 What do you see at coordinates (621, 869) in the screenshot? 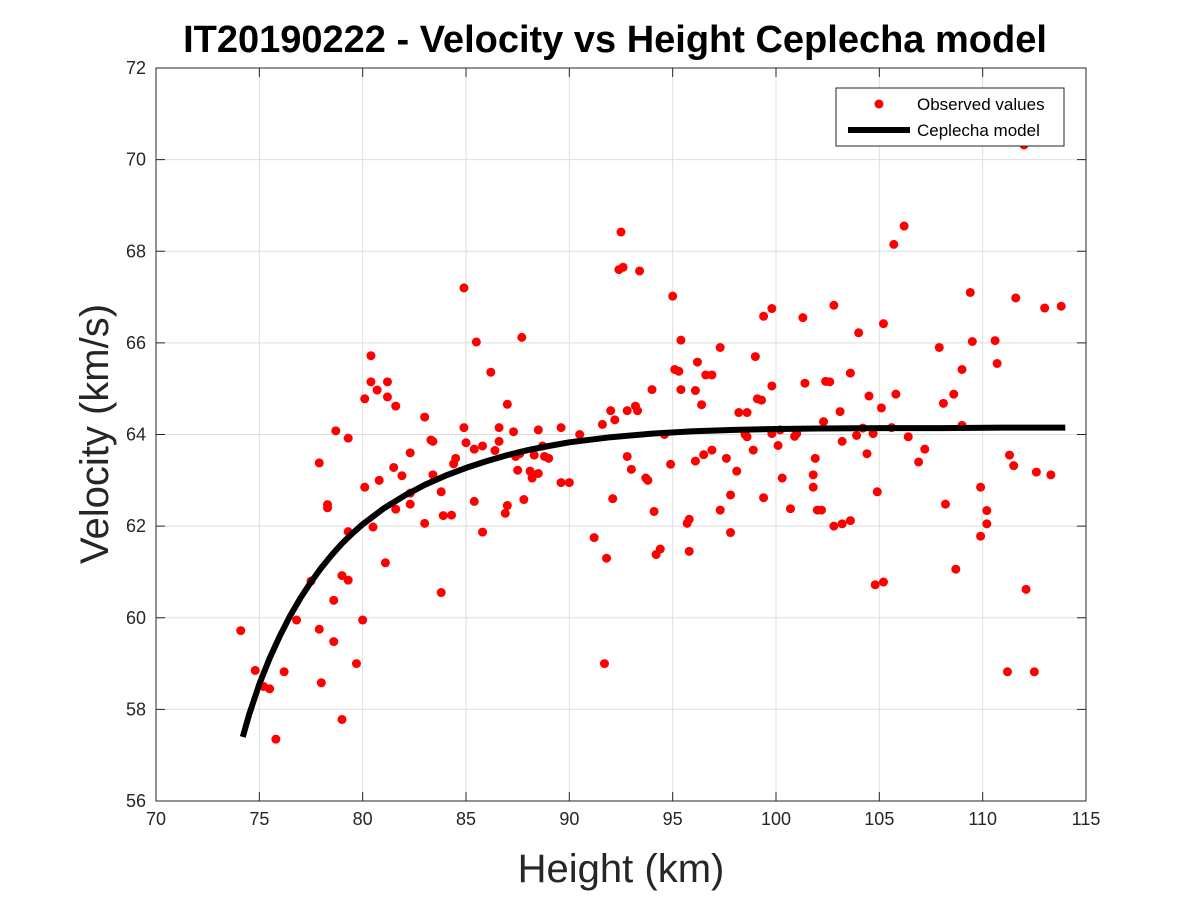
I see `x-axis-label: Height (km)` at bounding box center [621, 869].